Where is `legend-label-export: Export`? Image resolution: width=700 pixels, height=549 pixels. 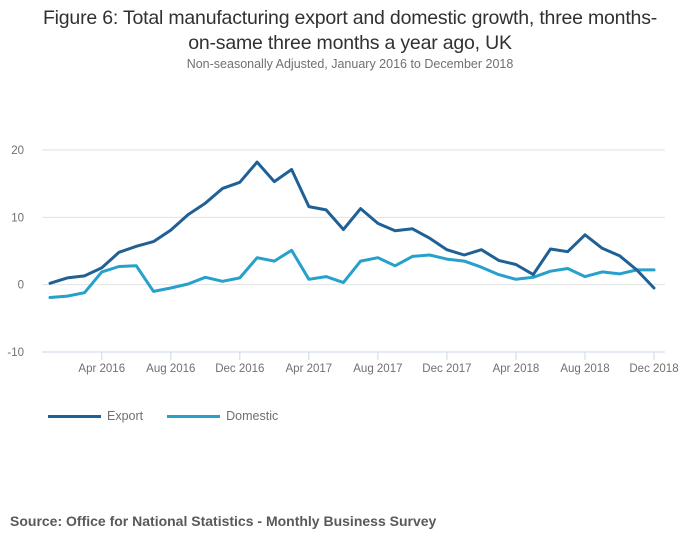
legend-label-export: Export is located at coordinates (125, 416).